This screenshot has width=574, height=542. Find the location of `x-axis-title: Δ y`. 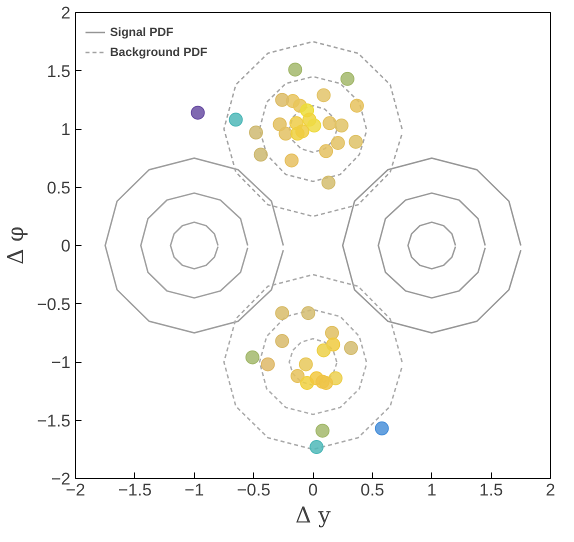

x-axis-title: Δ y is located at coordinates (313, 516).